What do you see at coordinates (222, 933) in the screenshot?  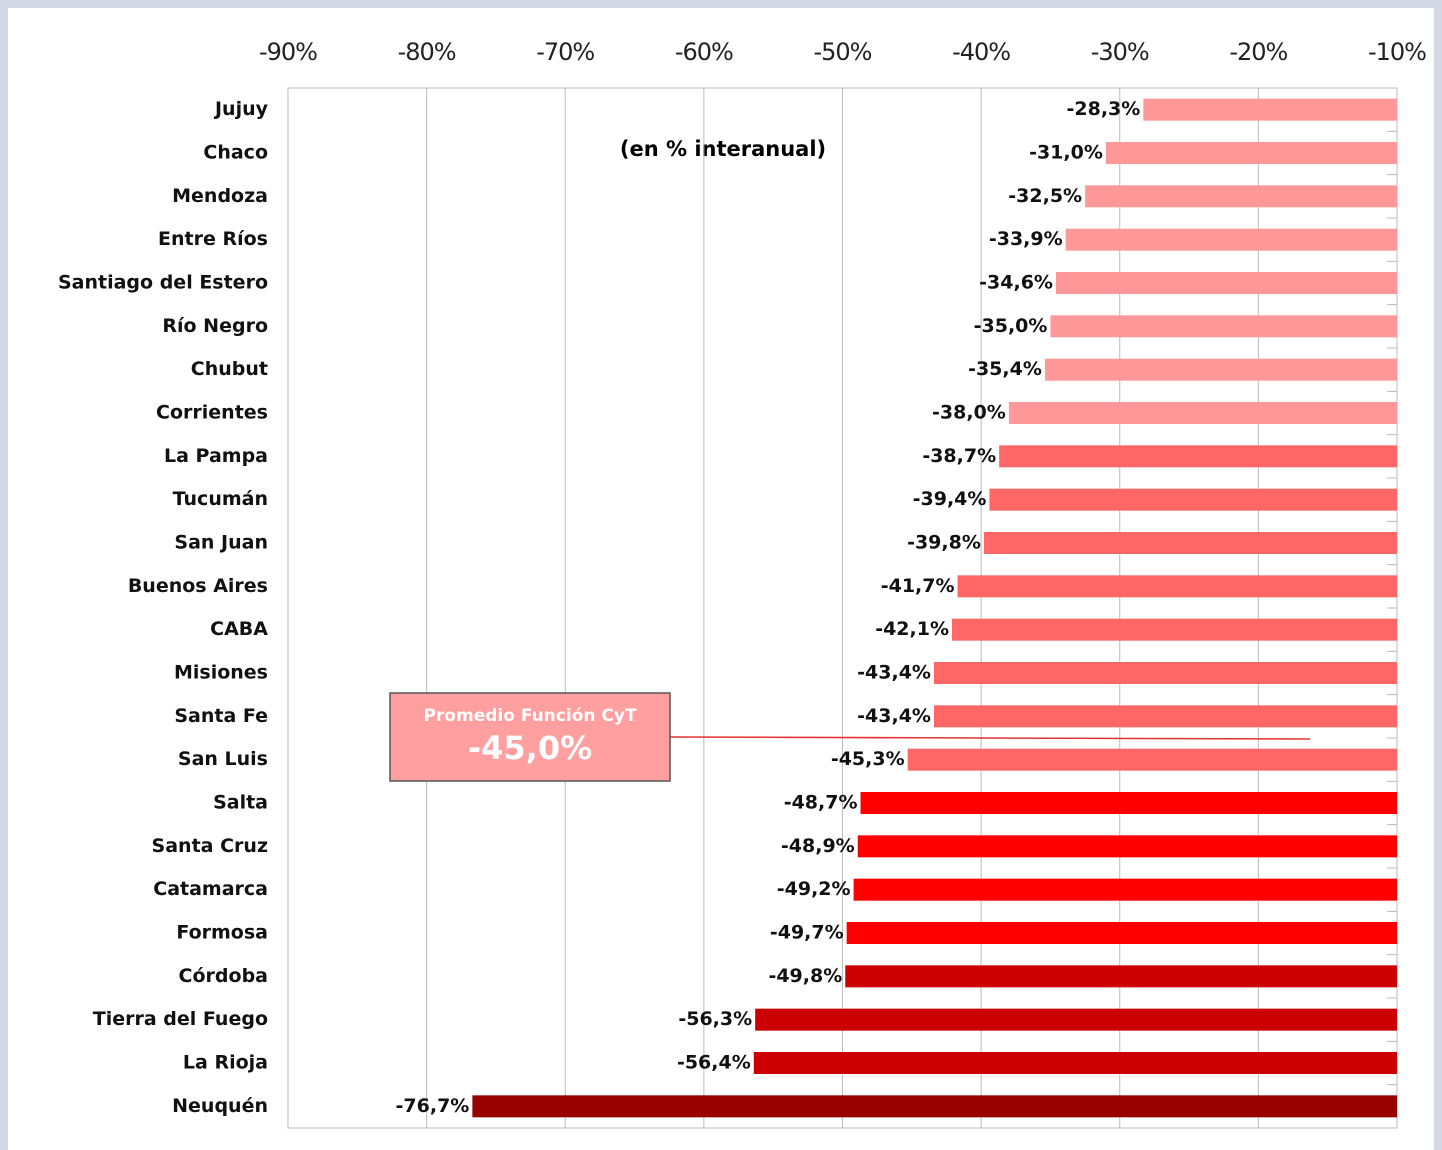 I see `category-label: Formosa` at bounding box center [222, 933].